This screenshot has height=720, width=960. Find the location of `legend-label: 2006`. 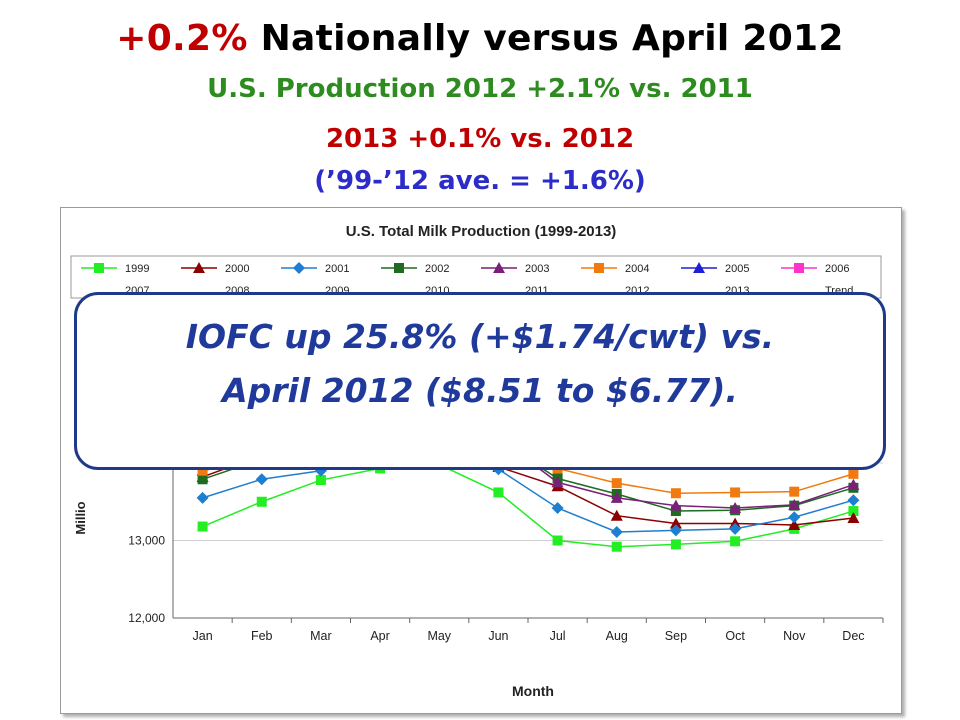

legend-label: 2006 is located at coordinates (837, 269).